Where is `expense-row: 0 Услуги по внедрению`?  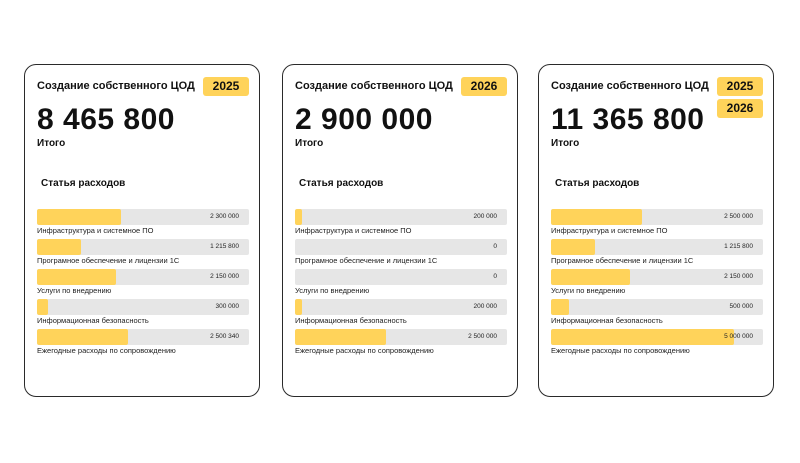 expense-row: 0 Услуги по внедрению is located at coordinates (401, 284).